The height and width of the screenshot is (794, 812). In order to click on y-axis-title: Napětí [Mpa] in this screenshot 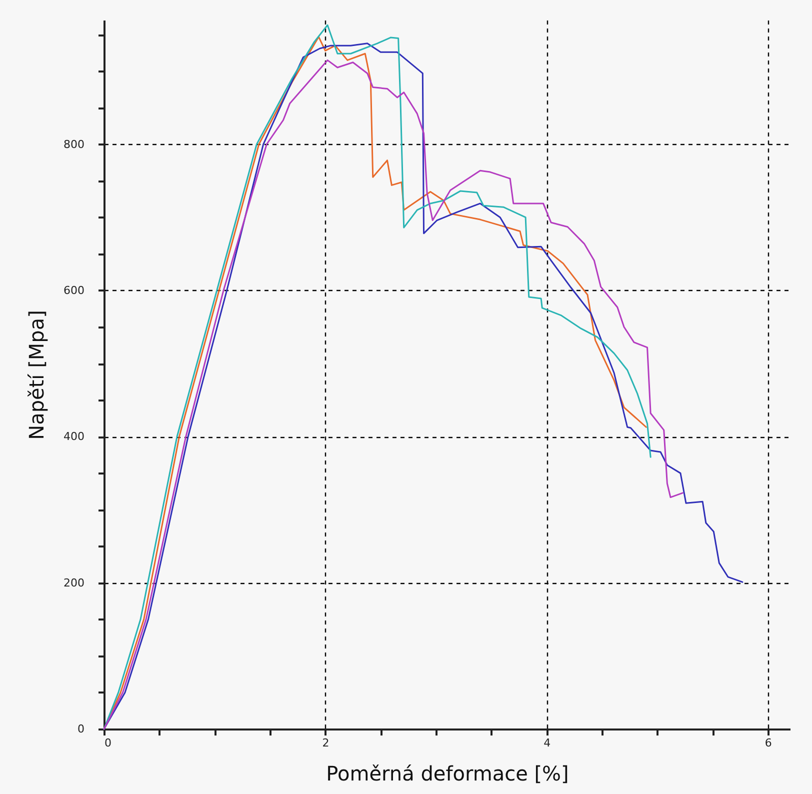, I will do `click(36, 375)`.